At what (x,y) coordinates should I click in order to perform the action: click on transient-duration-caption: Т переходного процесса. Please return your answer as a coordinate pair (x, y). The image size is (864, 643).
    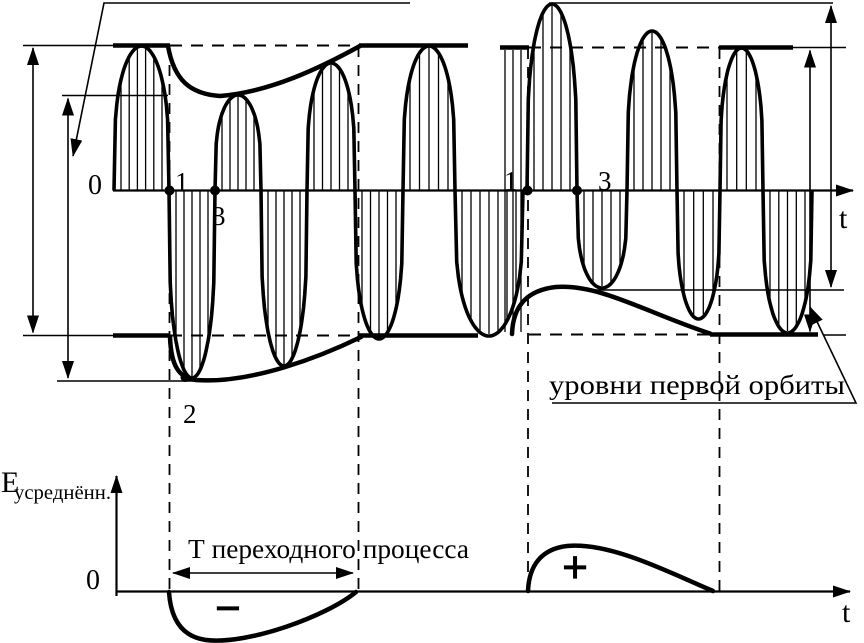
    Looking at the image, I should click on (328, 549).